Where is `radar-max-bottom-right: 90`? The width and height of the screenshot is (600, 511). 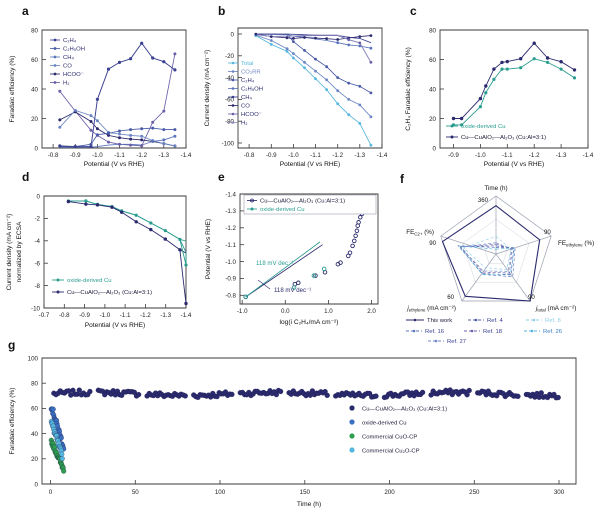
radar-max-bottom-right: 90 is located at coordinates (531, 297).